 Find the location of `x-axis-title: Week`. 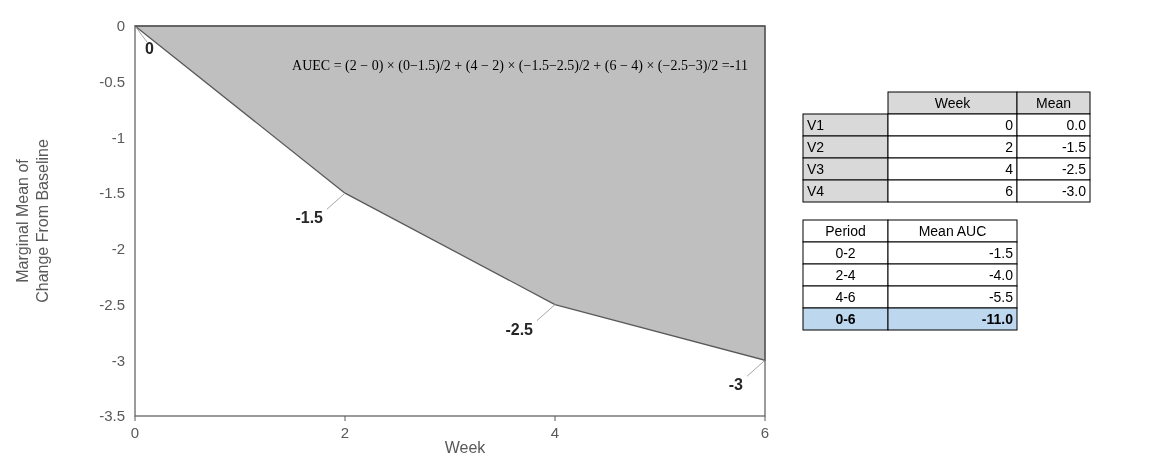

x-axis-title: Week is located at coordinates (465, 447).